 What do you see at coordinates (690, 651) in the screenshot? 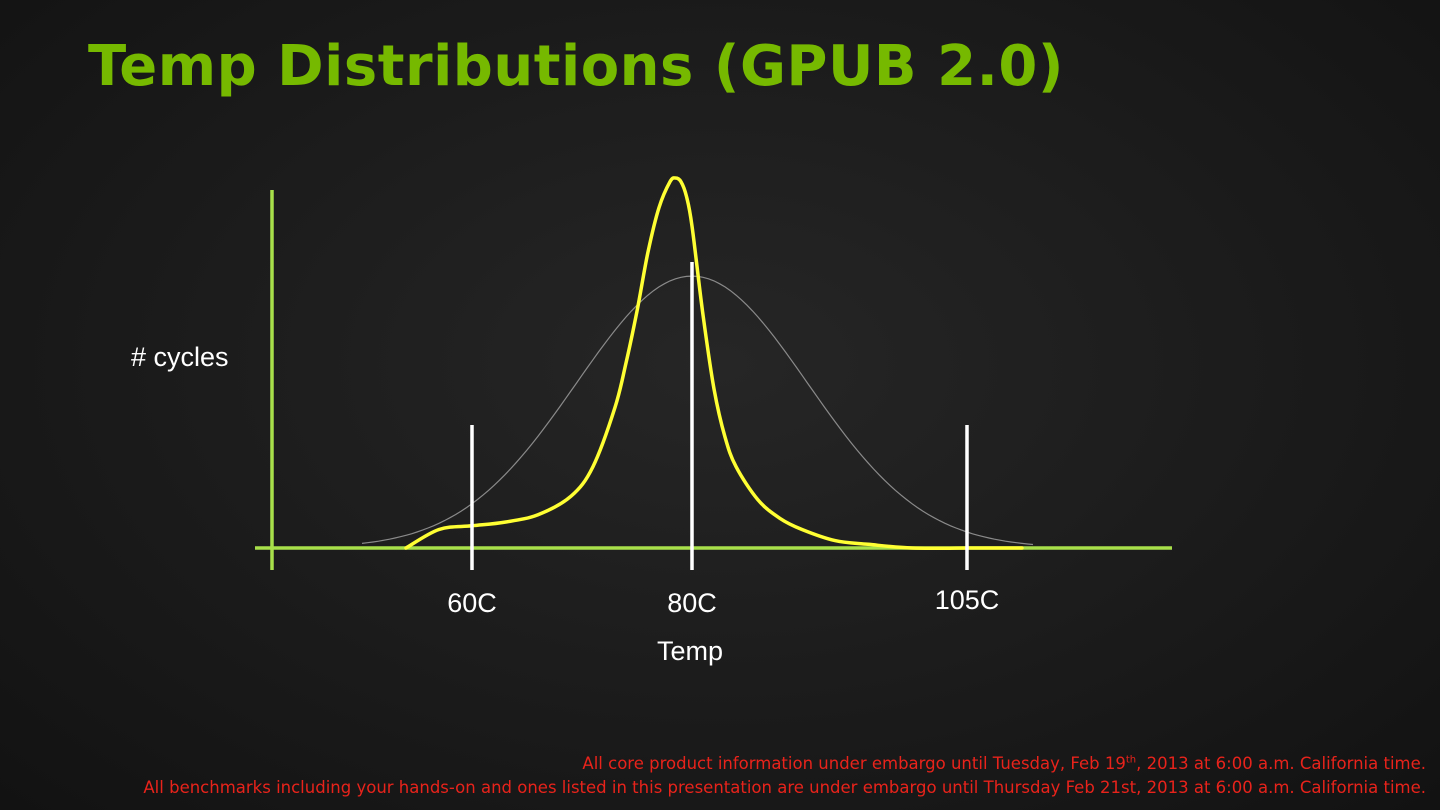
I see `x-axis-label: Temp` at bounding box center [690, 651].